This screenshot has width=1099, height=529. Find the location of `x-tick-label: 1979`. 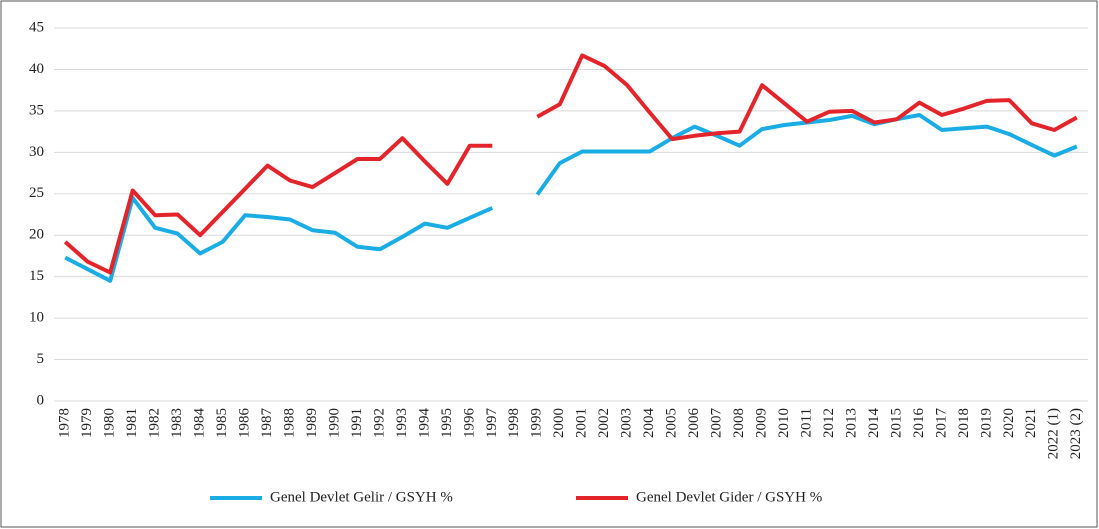

x-tick-label: 1979 is located at coordinates (87, 423).